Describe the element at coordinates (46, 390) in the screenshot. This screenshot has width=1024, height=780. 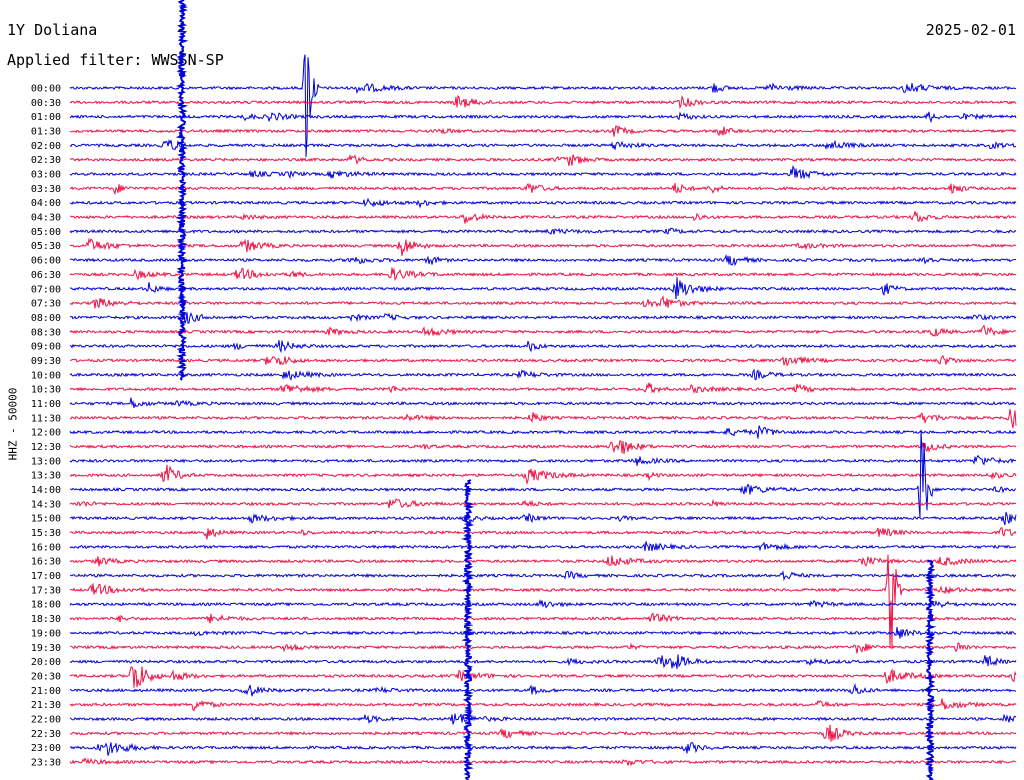
I see `time-tick-label: 10:30` at that location.